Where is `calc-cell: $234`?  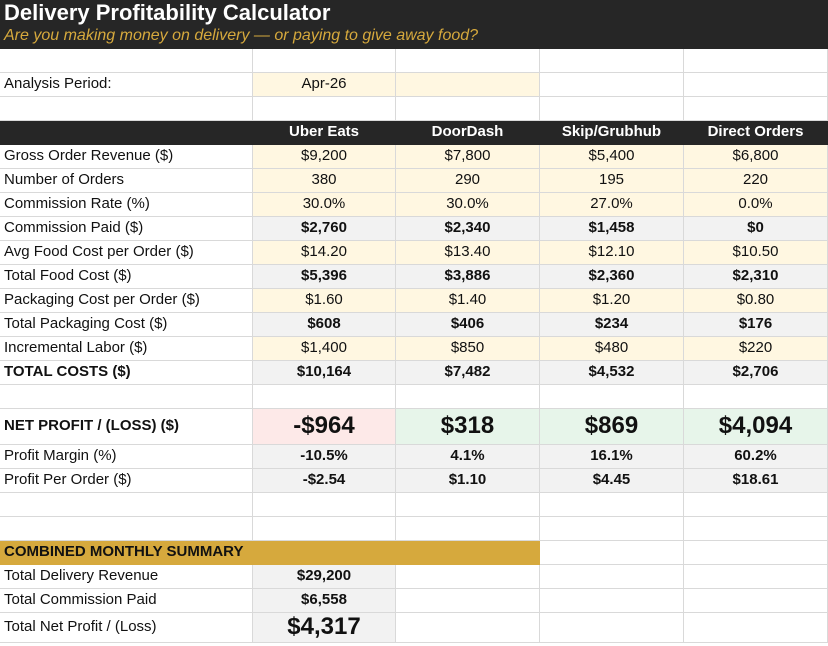
calc-cell: $234 is located at coordinates (612, 325).